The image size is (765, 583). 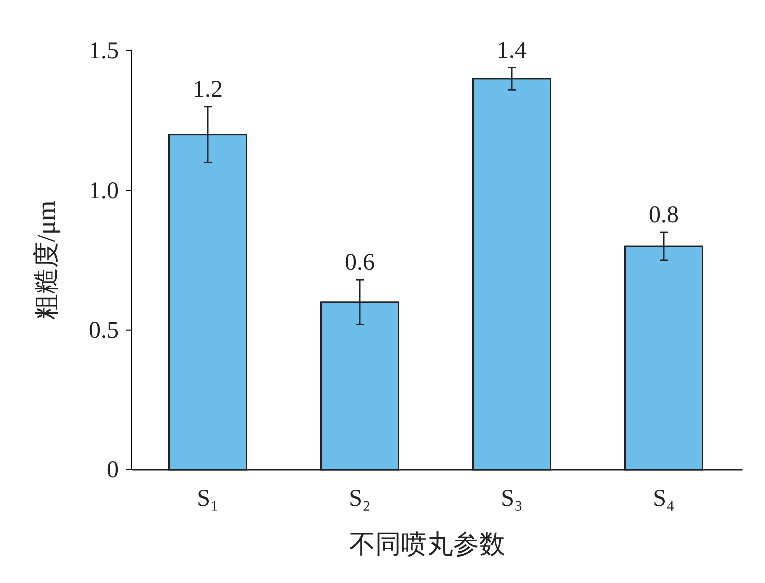 I want to click on x-tick-label: S₂, so click(x=360, y=499).